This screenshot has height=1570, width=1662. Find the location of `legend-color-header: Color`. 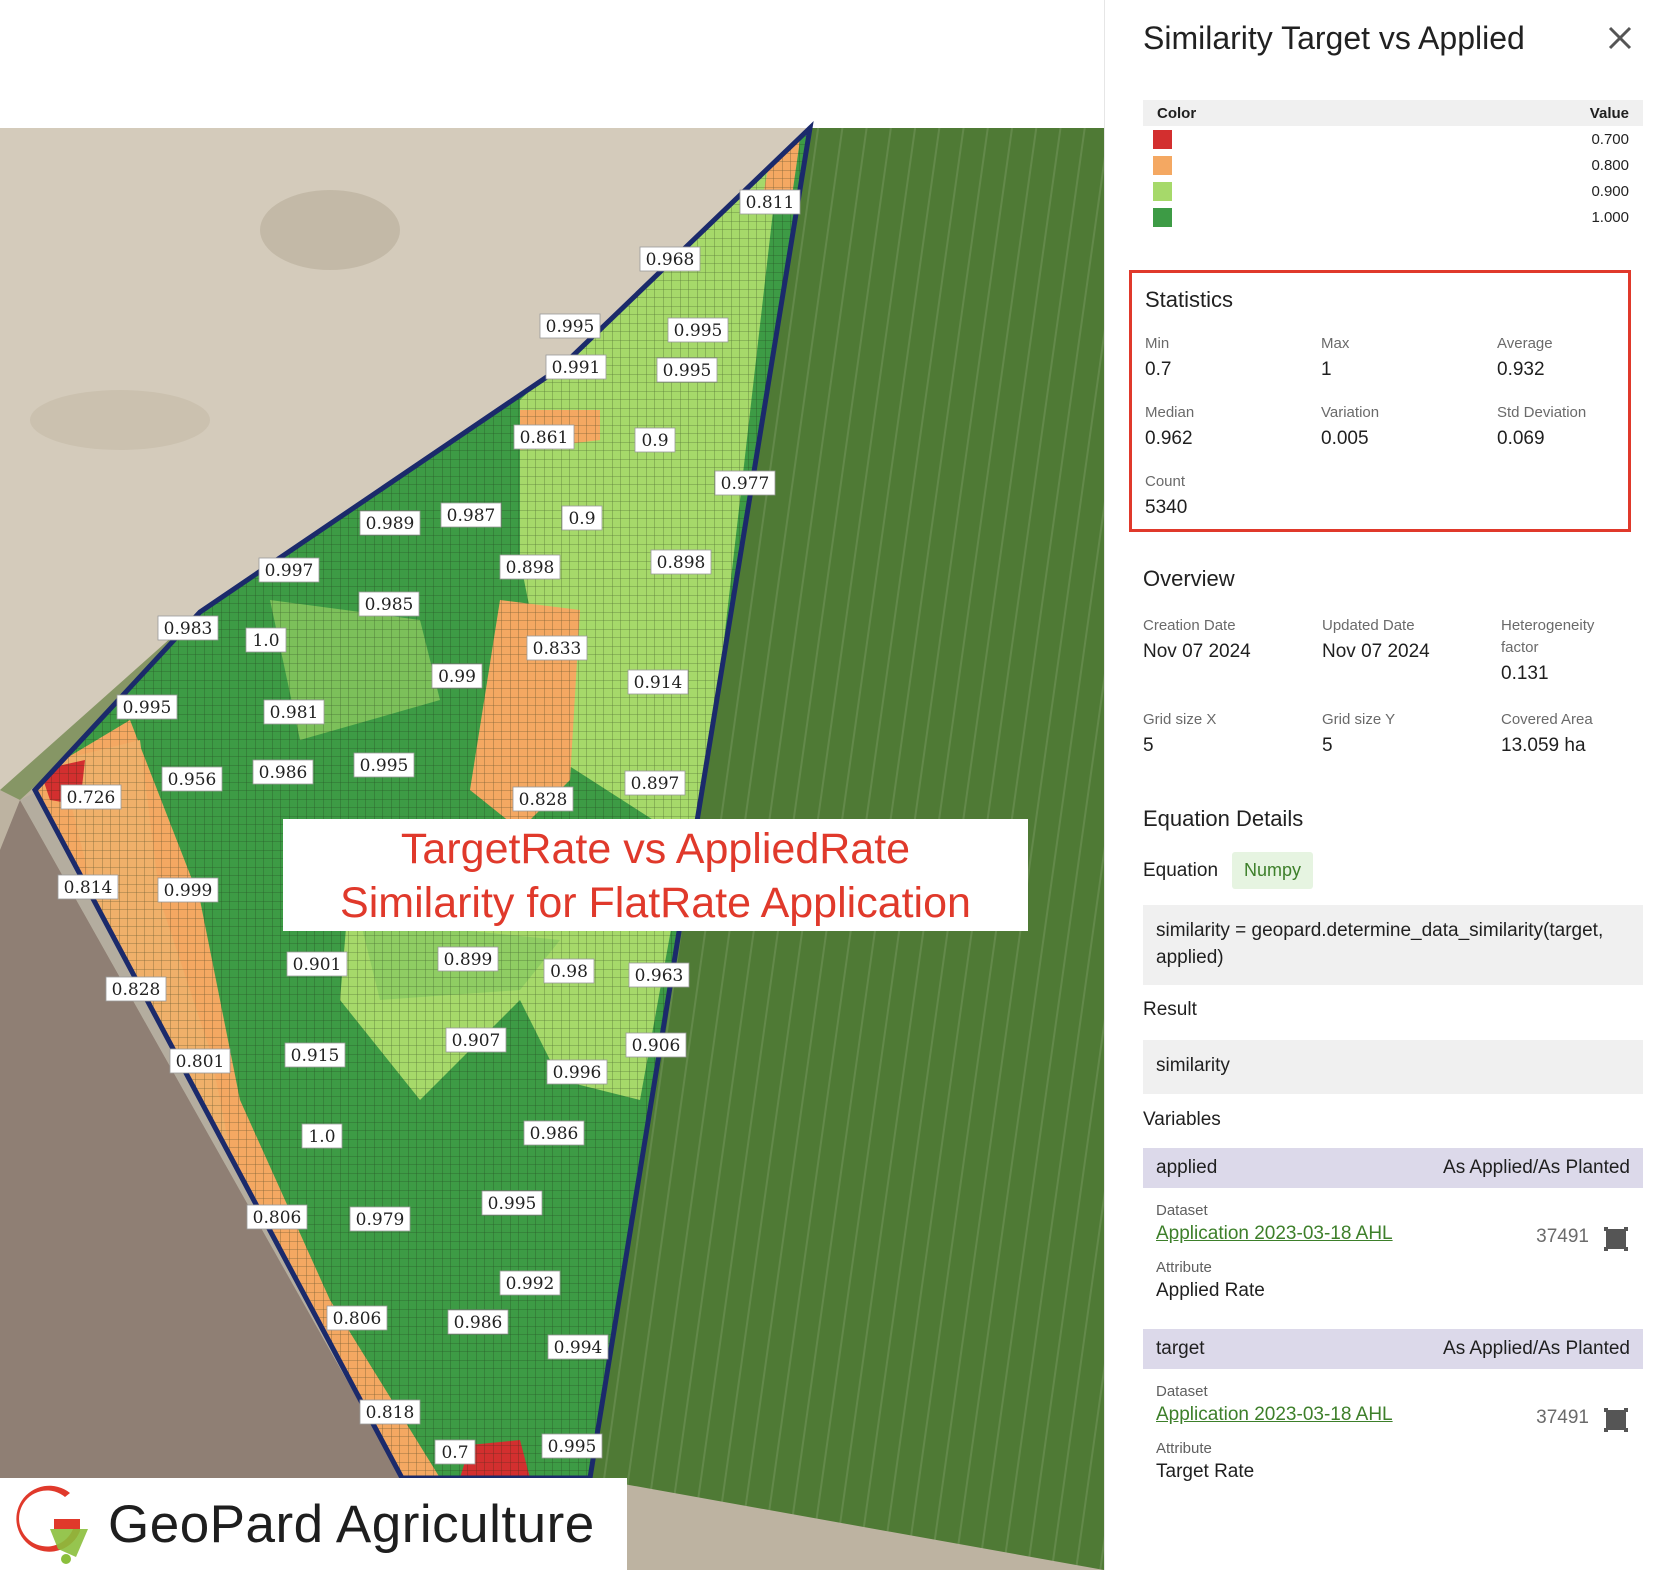

legend-color-header: Color is located at coordinates (1177, 113).